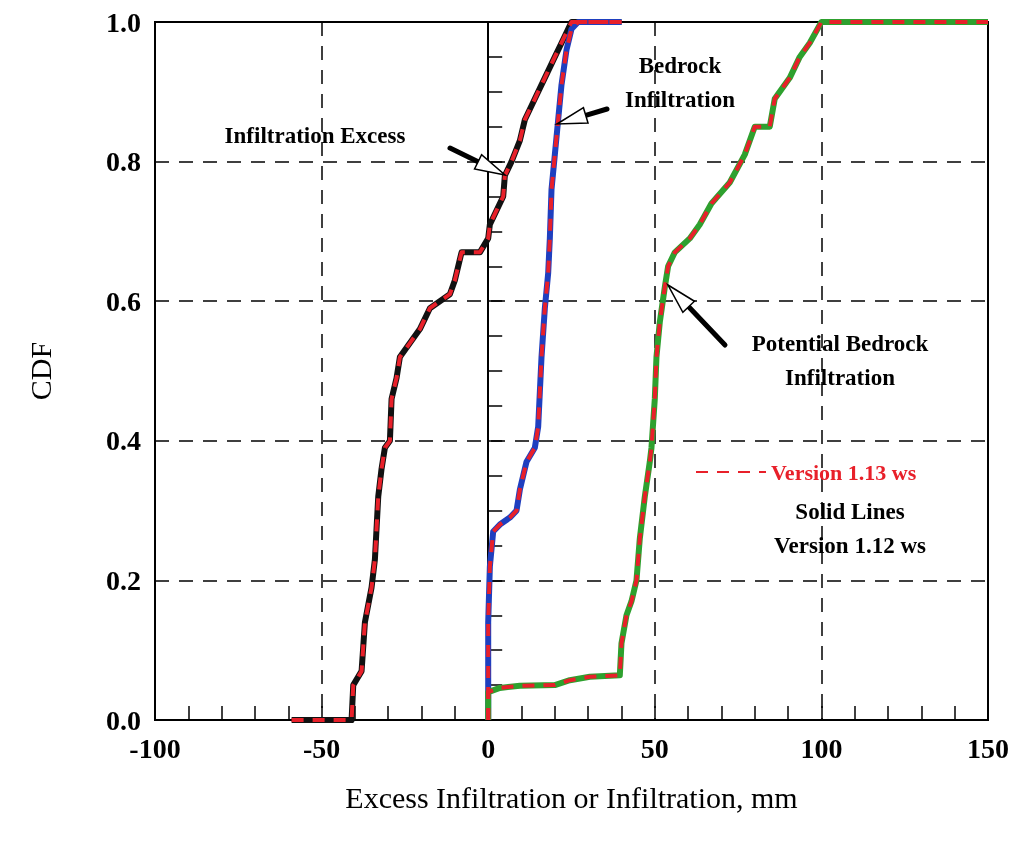  What do you see at coordinates (123, 162) in the screenshot?
I see `y-tick-label: 0.8` at bounding box center [123, 162].